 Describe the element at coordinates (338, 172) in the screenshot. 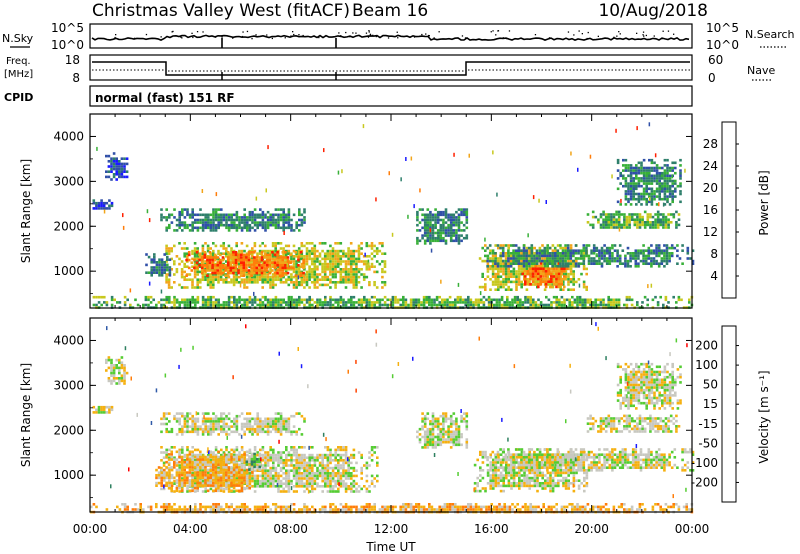

I see `power-scatter-cell` at that location.